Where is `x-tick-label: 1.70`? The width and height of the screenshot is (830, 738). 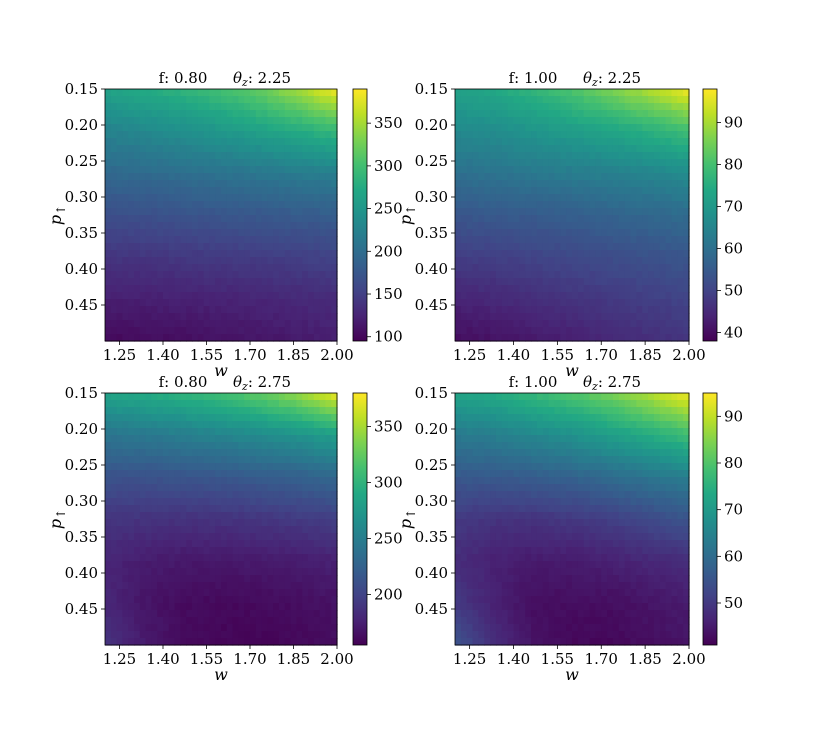 x-tick-label: 1.70 is located at coordinates (249, 659).